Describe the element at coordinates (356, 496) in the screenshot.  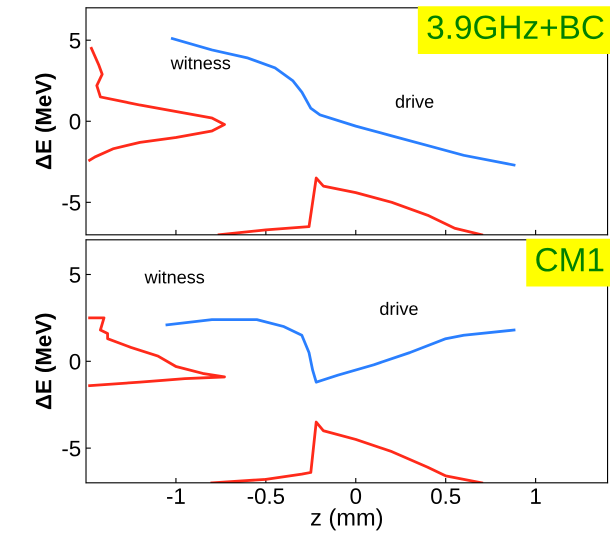
I see `x-tick-label: 0` at that location.